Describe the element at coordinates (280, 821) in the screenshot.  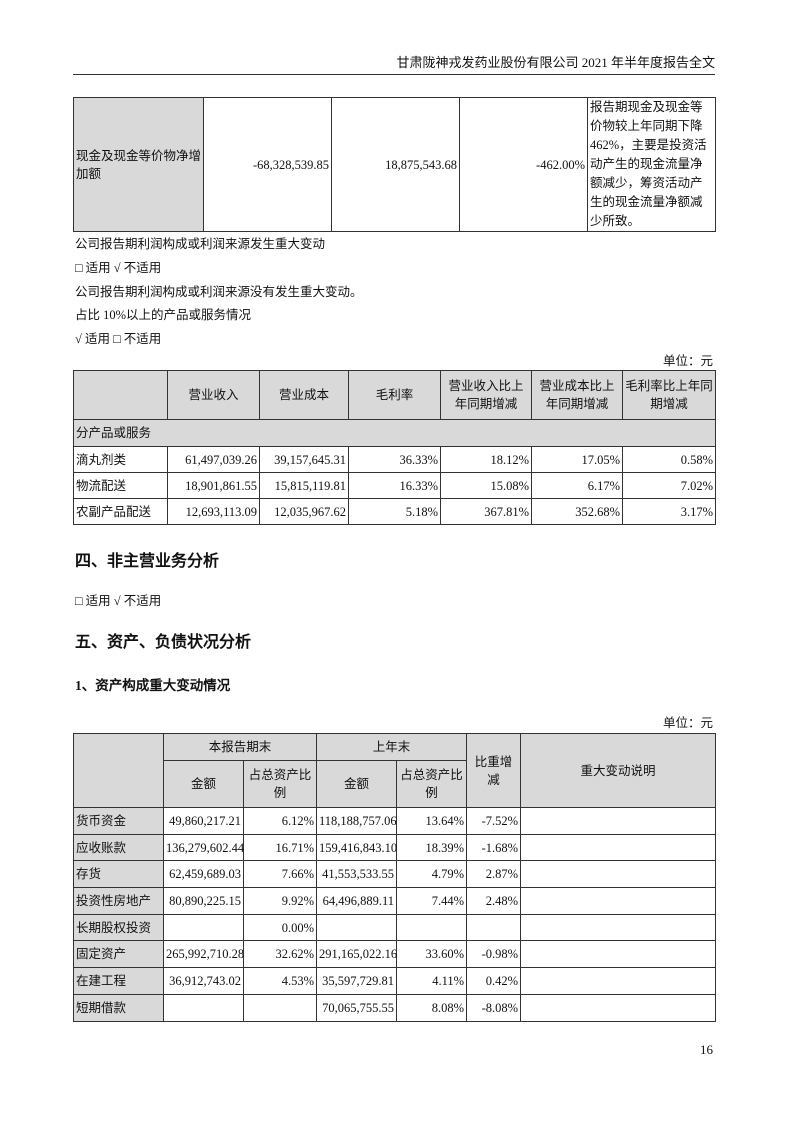
I see `table-cell: 6.12%` at that location.